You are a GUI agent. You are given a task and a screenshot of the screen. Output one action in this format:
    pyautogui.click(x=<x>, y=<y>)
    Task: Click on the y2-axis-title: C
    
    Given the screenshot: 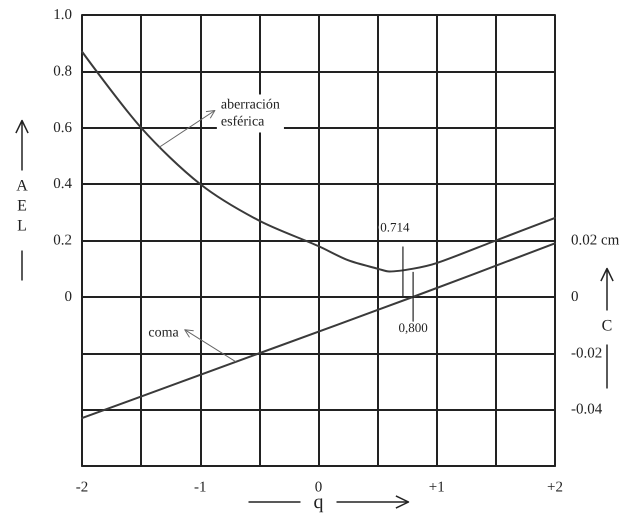 What is the action you would take?
    pyautogui.click(x=607, y=326)
    